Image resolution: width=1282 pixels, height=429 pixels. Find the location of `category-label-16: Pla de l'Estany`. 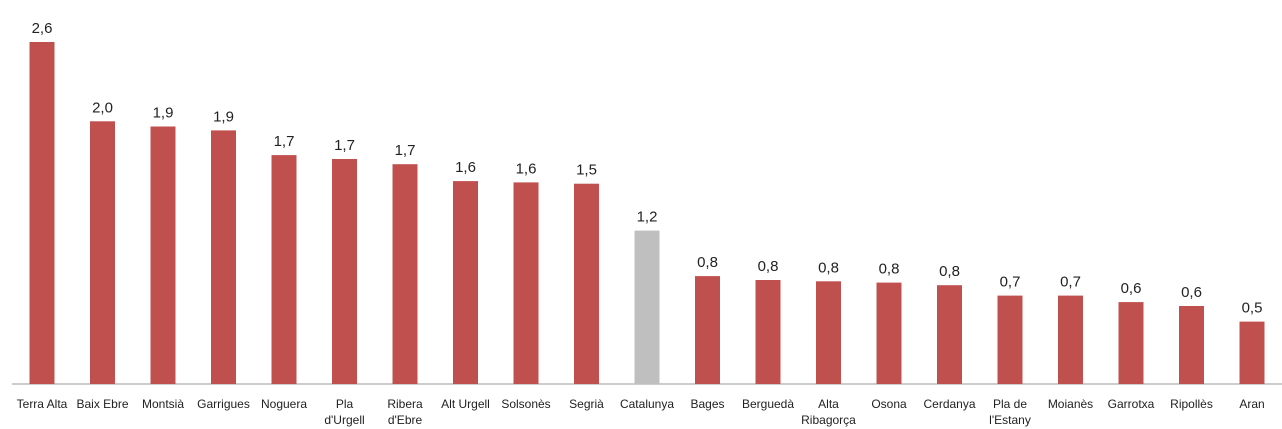

category-label-16: Pla de l'Estany is located at coordinates (1010, 412).